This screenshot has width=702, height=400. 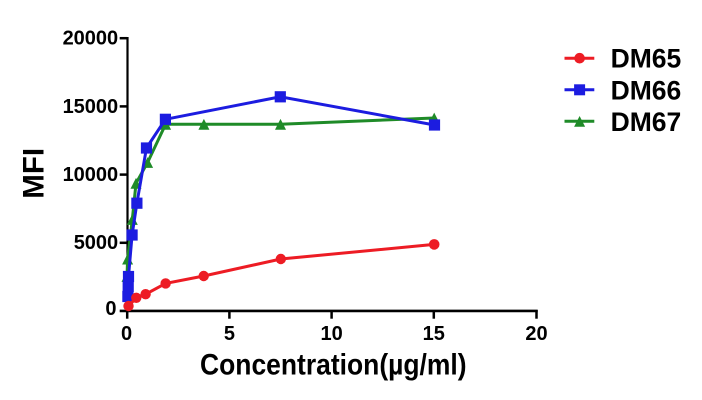 I want to click on svg-text: DM66, so click(x=646, y=90).